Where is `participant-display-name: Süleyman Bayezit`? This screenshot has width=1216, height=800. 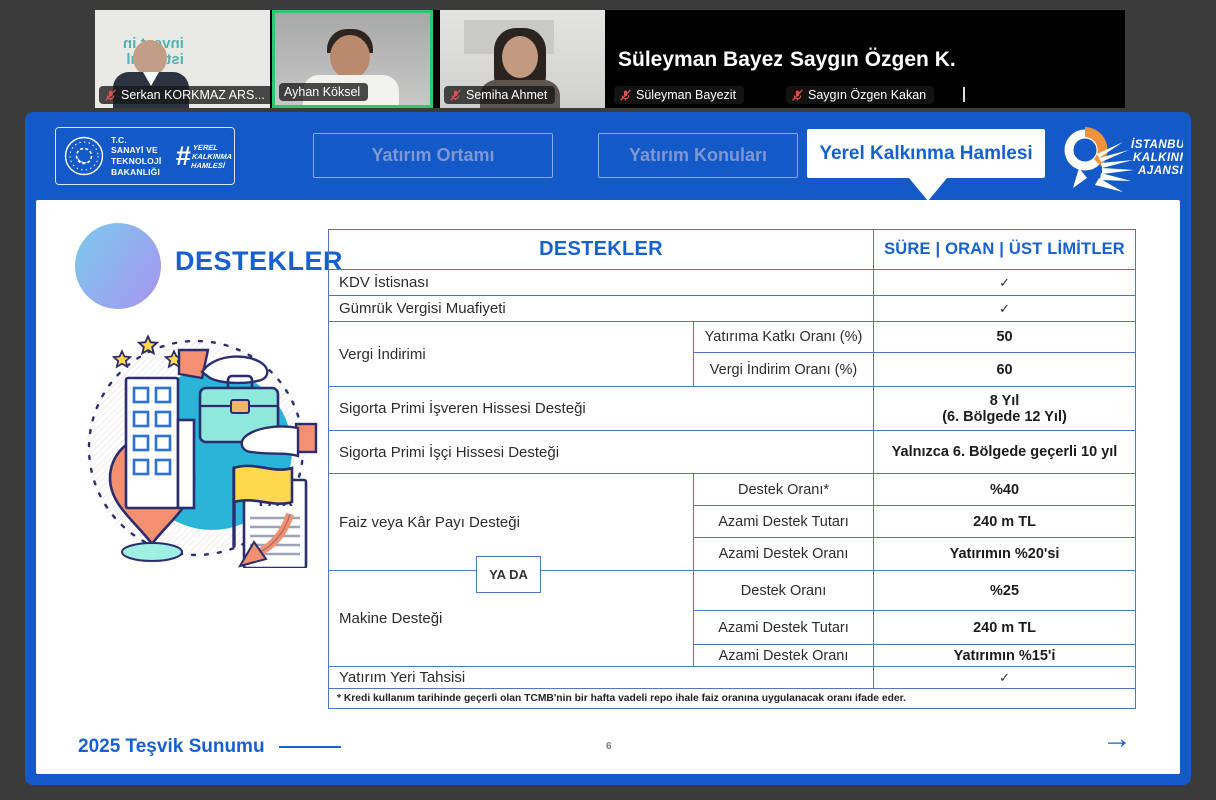 participant-display-name: Süleyman Bayezit is located at coordinates (700, 59).